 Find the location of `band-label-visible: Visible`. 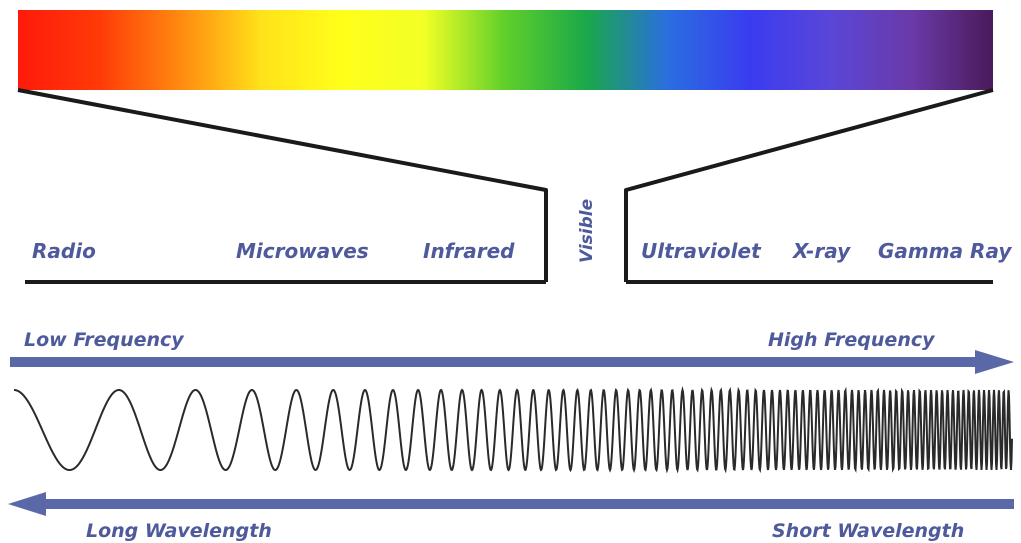

band-label-visible: Visible is located at coordinates (587, 231).